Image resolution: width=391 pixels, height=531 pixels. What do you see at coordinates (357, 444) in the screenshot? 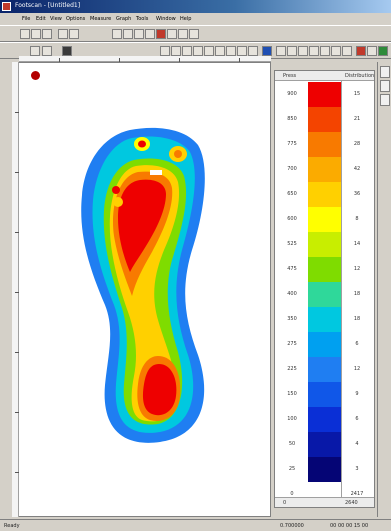
I see `scale-count-label: 4` at bounding box center [357, 444].